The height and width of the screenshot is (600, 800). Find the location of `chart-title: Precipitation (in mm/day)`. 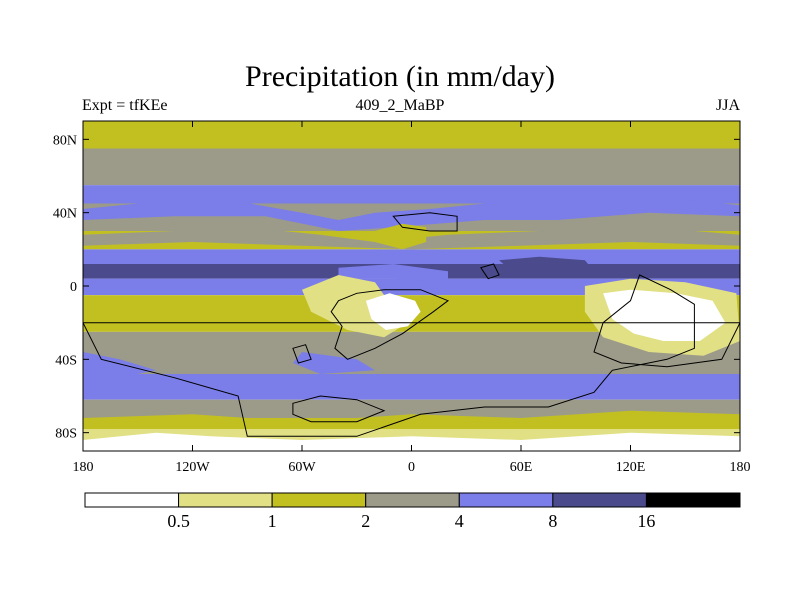

chart-title: Precipitation (in mm/day) is located at coordinates (400, 76).